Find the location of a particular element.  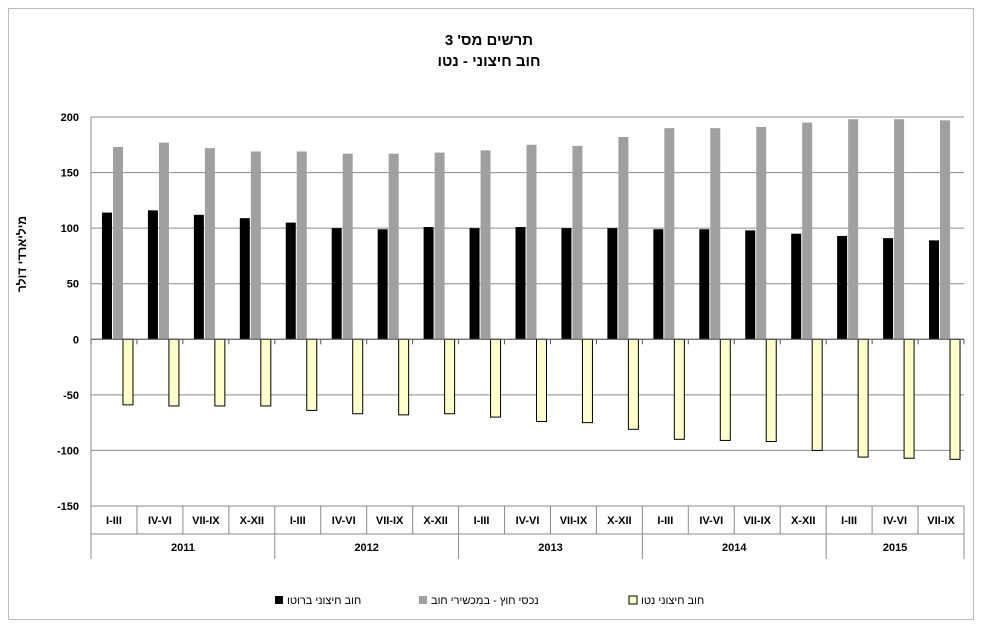

y-tick-label: 0 is located at coordinates (76, 340).